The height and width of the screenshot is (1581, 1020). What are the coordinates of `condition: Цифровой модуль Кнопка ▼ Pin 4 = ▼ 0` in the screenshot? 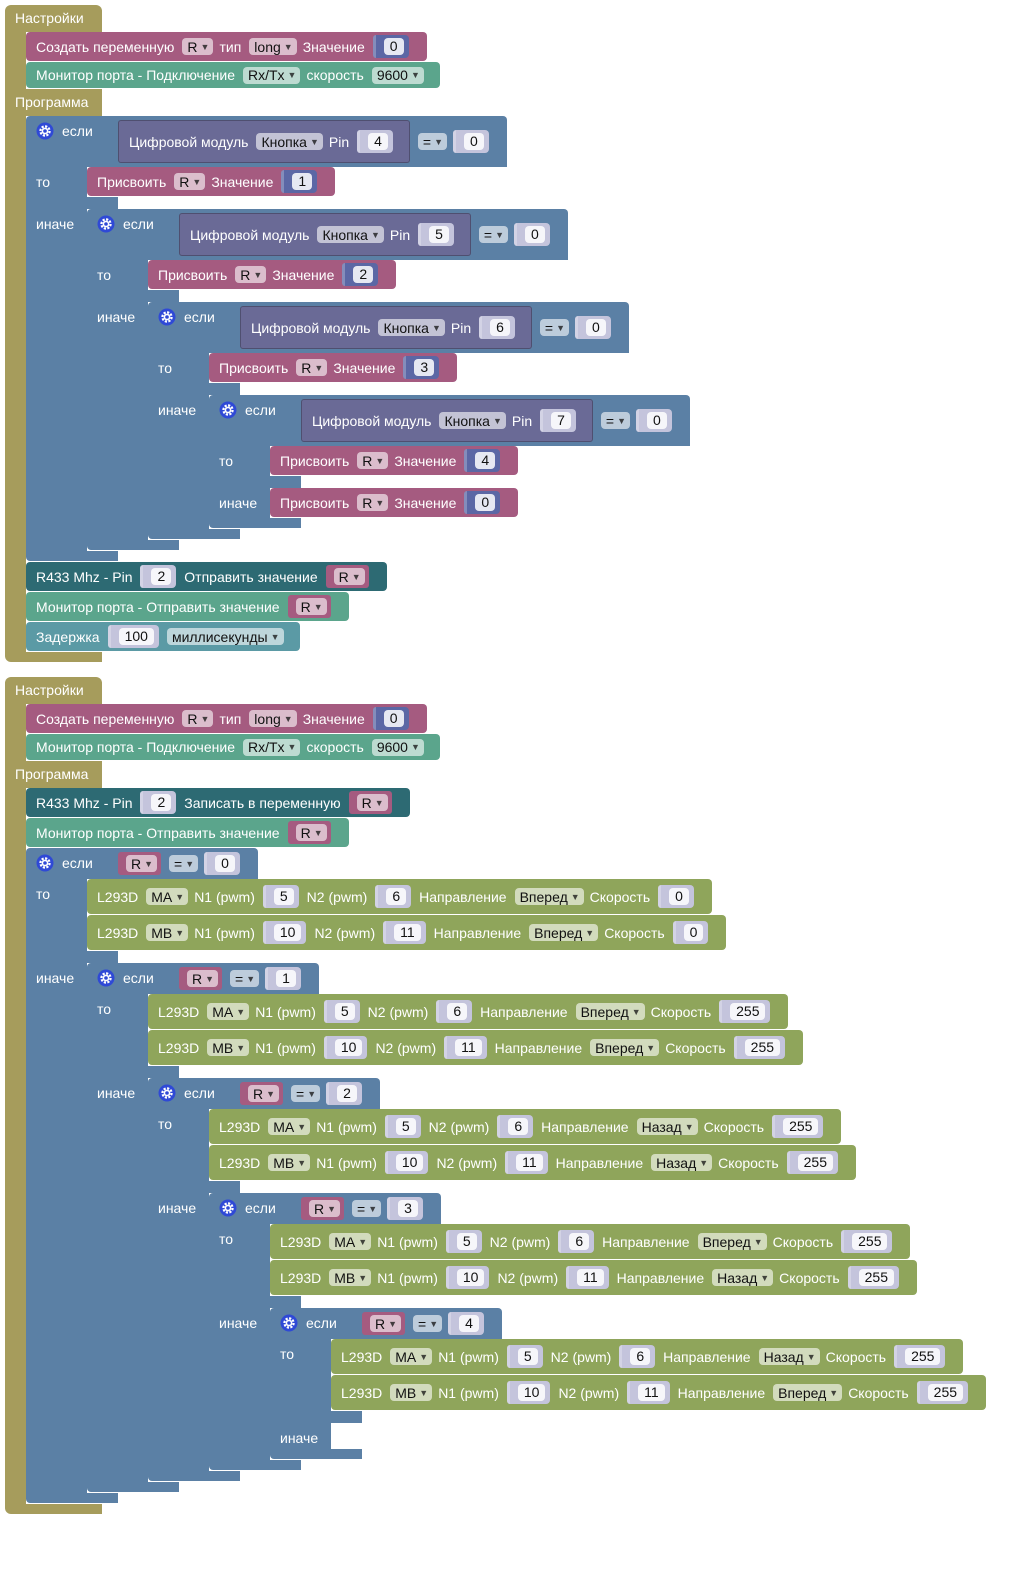 It's located at (307, 141).